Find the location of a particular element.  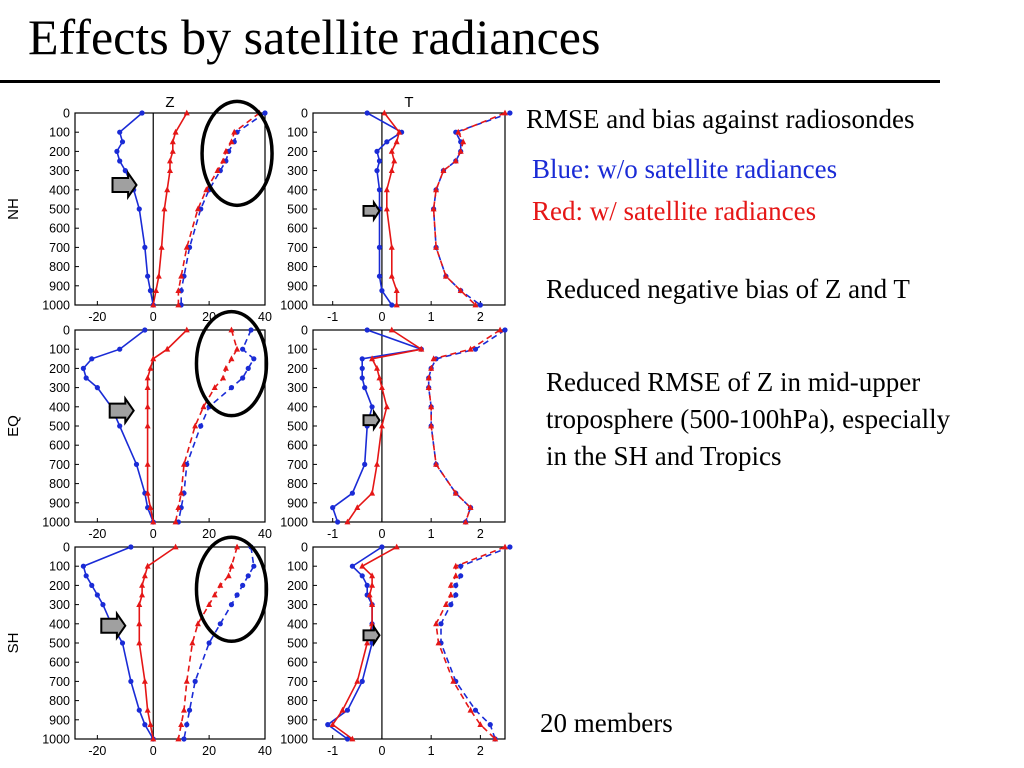

legend-red-entry: Red: w/ satellite radiances is located at coordinates (674, 211).